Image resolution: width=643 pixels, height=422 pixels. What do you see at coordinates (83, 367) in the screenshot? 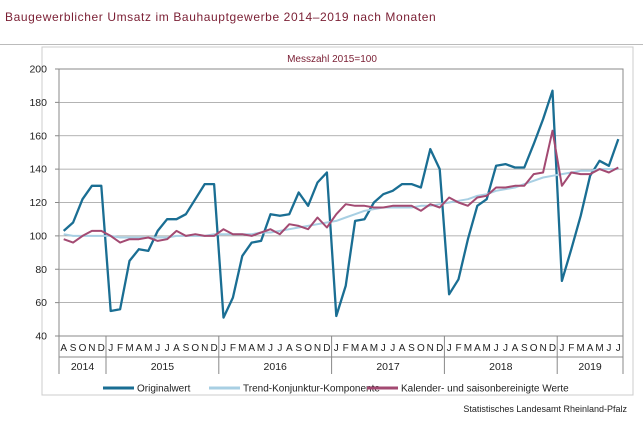
I see `x-year-label: 2014` at bounding box center [83, 367].